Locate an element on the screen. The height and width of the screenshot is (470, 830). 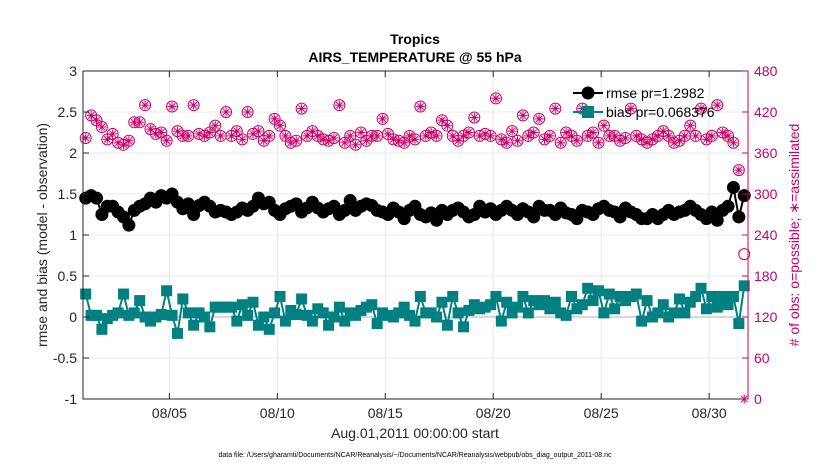
x-axis-label: Aug.01,2011 00:00:00 start is located at coordinates (415, 433).